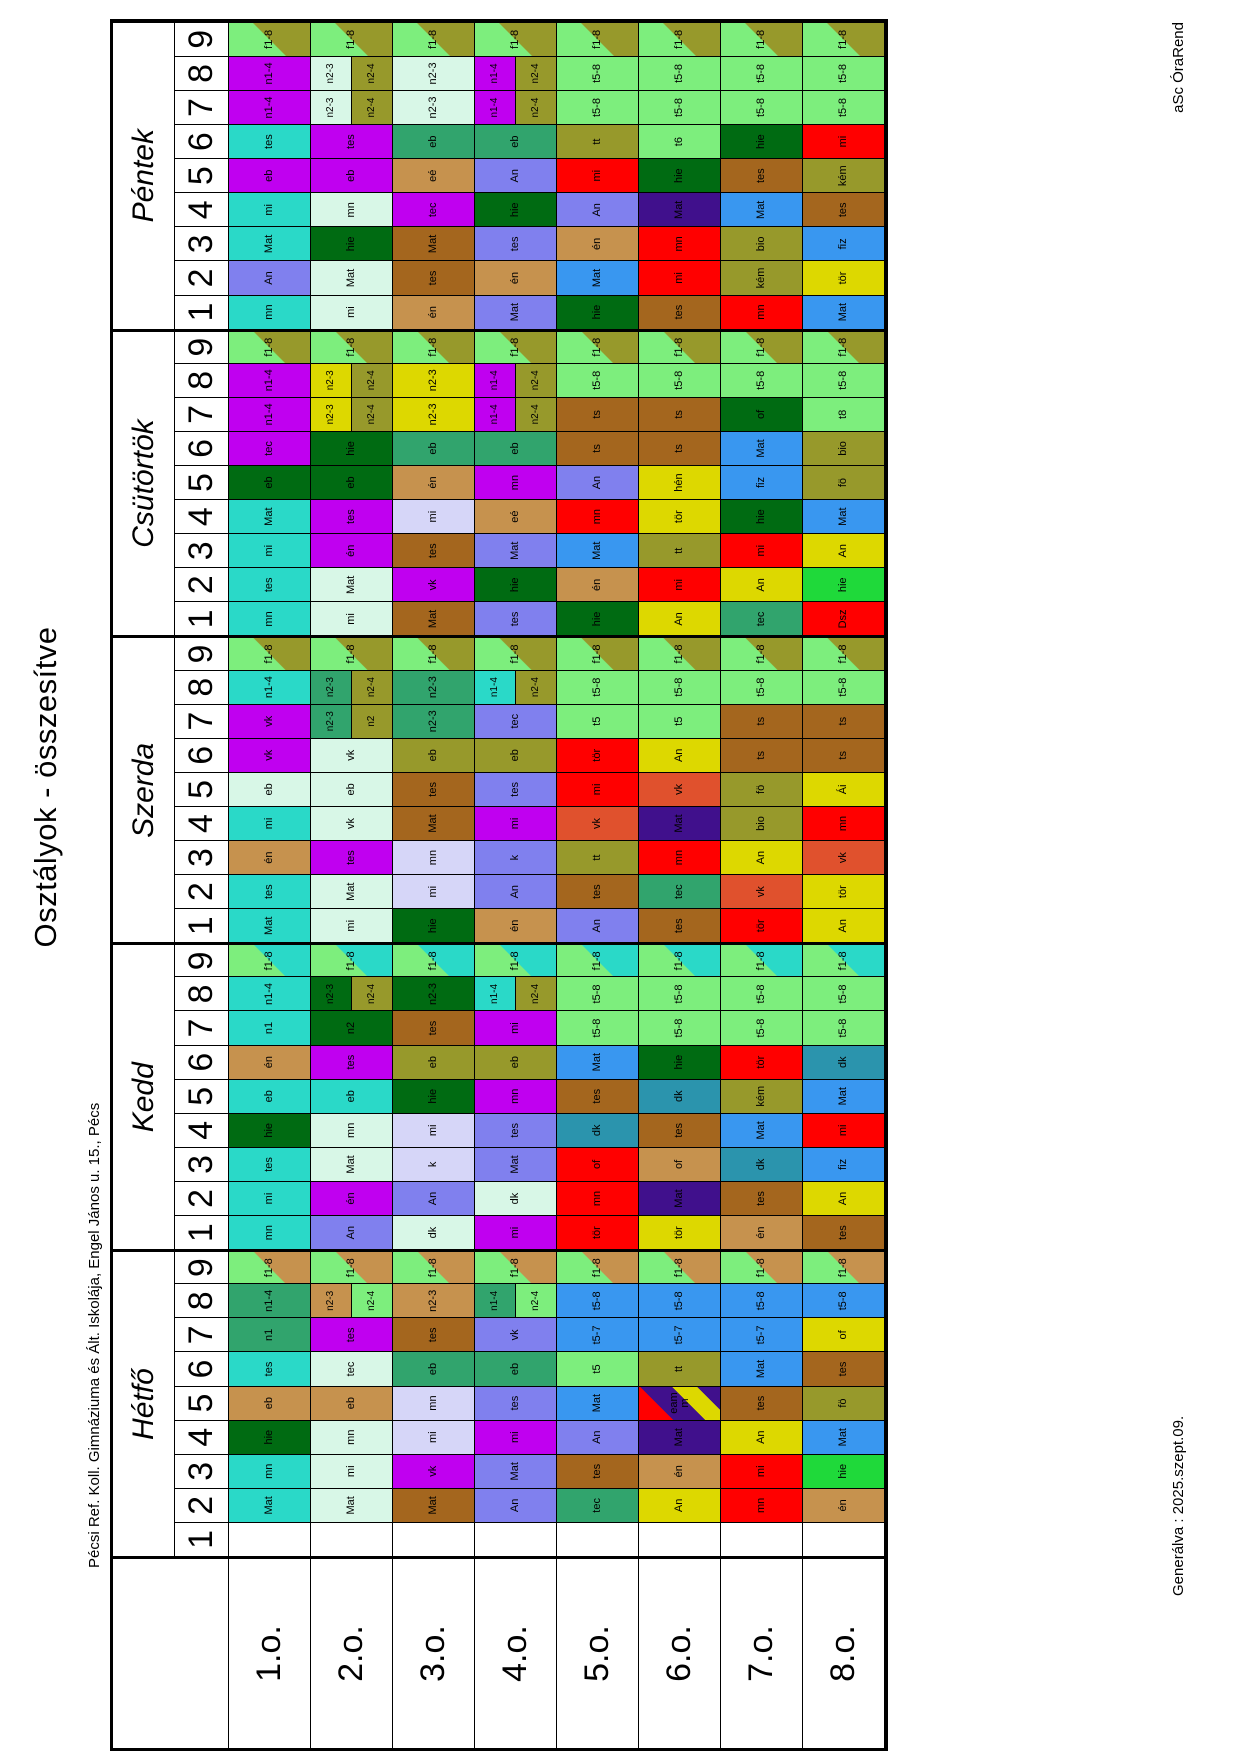  I want to click on period-number: 2, so click(202, 584).